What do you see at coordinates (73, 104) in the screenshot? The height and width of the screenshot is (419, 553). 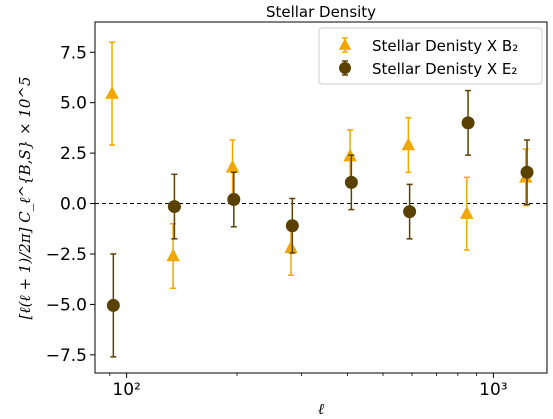 I see `y-tick-label: 5.0` at bounding box center [73, 104].